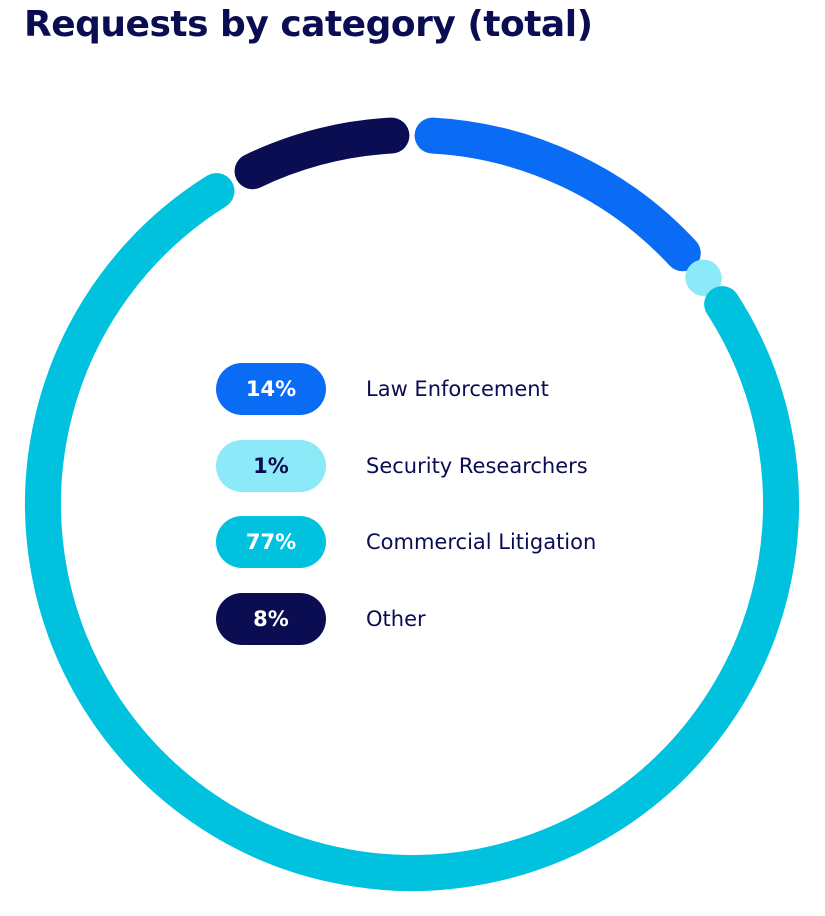 This screenshot has height=916, width=825. Describe the element at coordinates (457, 389) in the screenshot. I see `legend-label: Law Enforcement` at that location.